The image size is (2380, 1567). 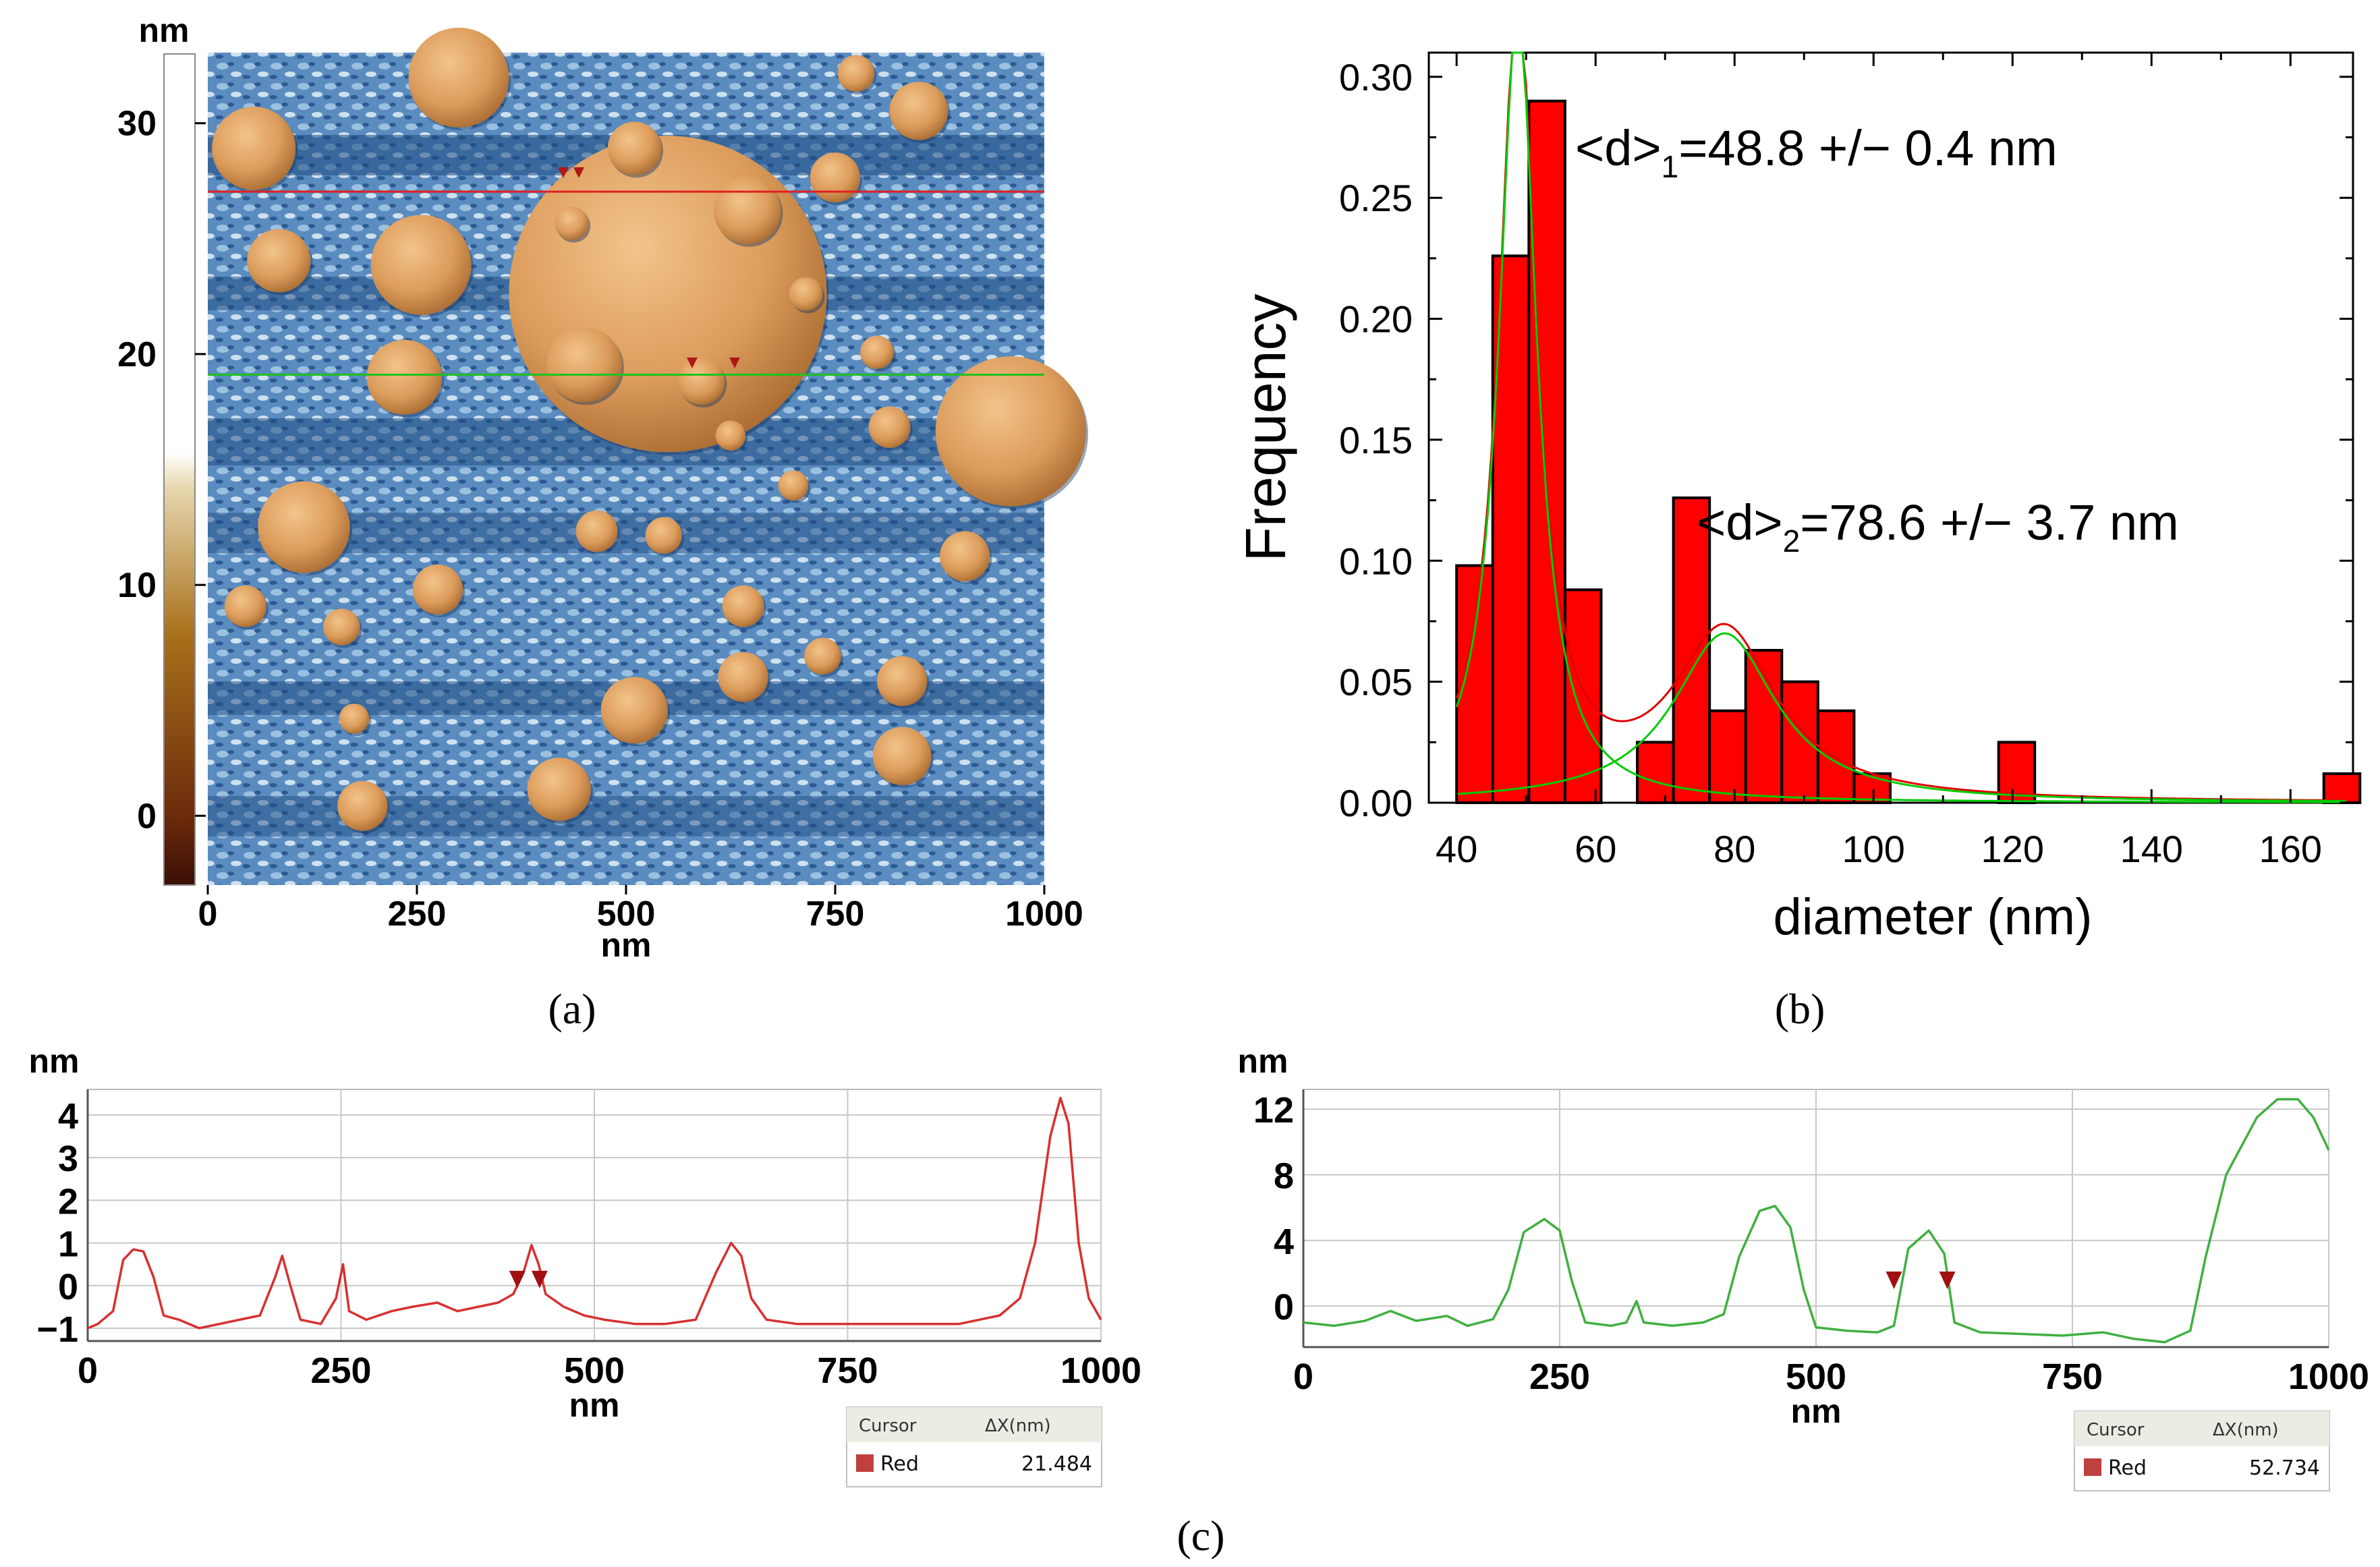 What do you see at coordinates (1376, 561) in the screenshot?
I see `y-tick-label: 0.10` at bounding box center [1376, 561].